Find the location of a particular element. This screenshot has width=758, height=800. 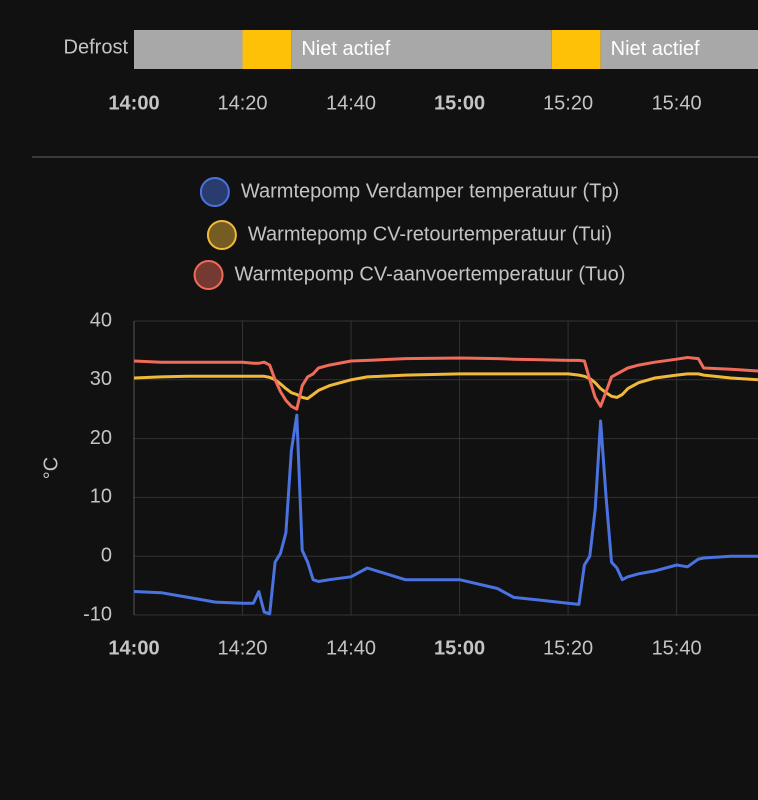

y-tick-label: 40 is located at coordinates (101, 320).